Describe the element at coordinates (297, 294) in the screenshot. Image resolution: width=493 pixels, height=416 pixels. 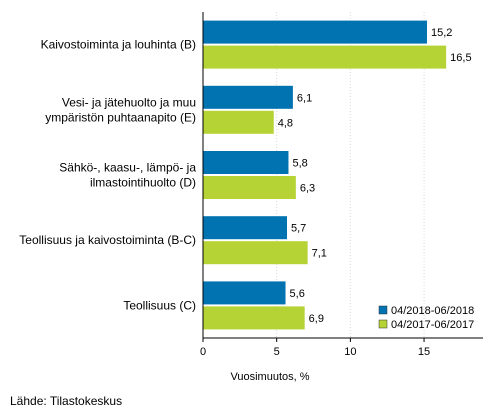
I see `value-label-1-5: 5,6` at that location.